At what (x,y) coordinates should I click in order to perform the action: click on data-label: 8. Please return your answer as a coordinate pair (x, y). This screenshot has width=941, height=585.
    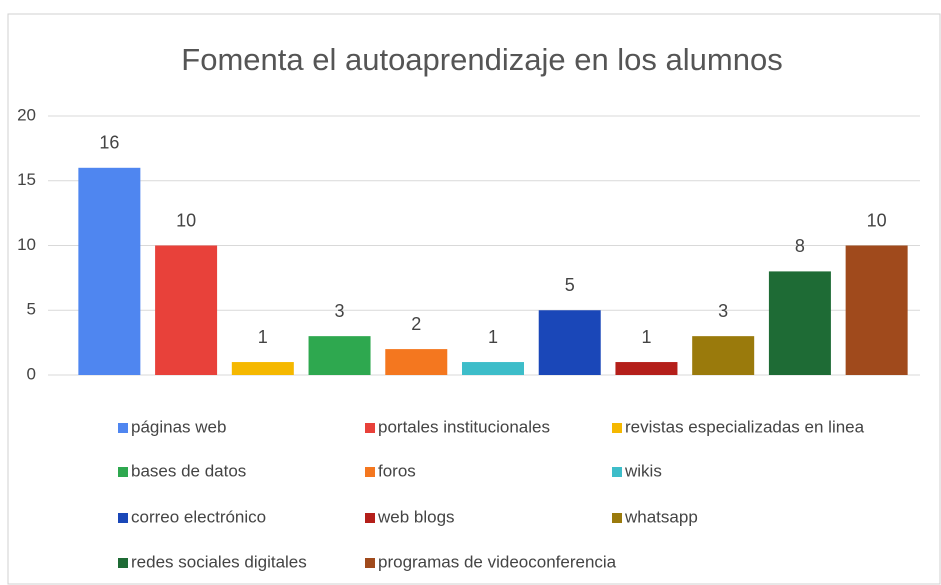
    Looking at the image, I should click on (800, 246).